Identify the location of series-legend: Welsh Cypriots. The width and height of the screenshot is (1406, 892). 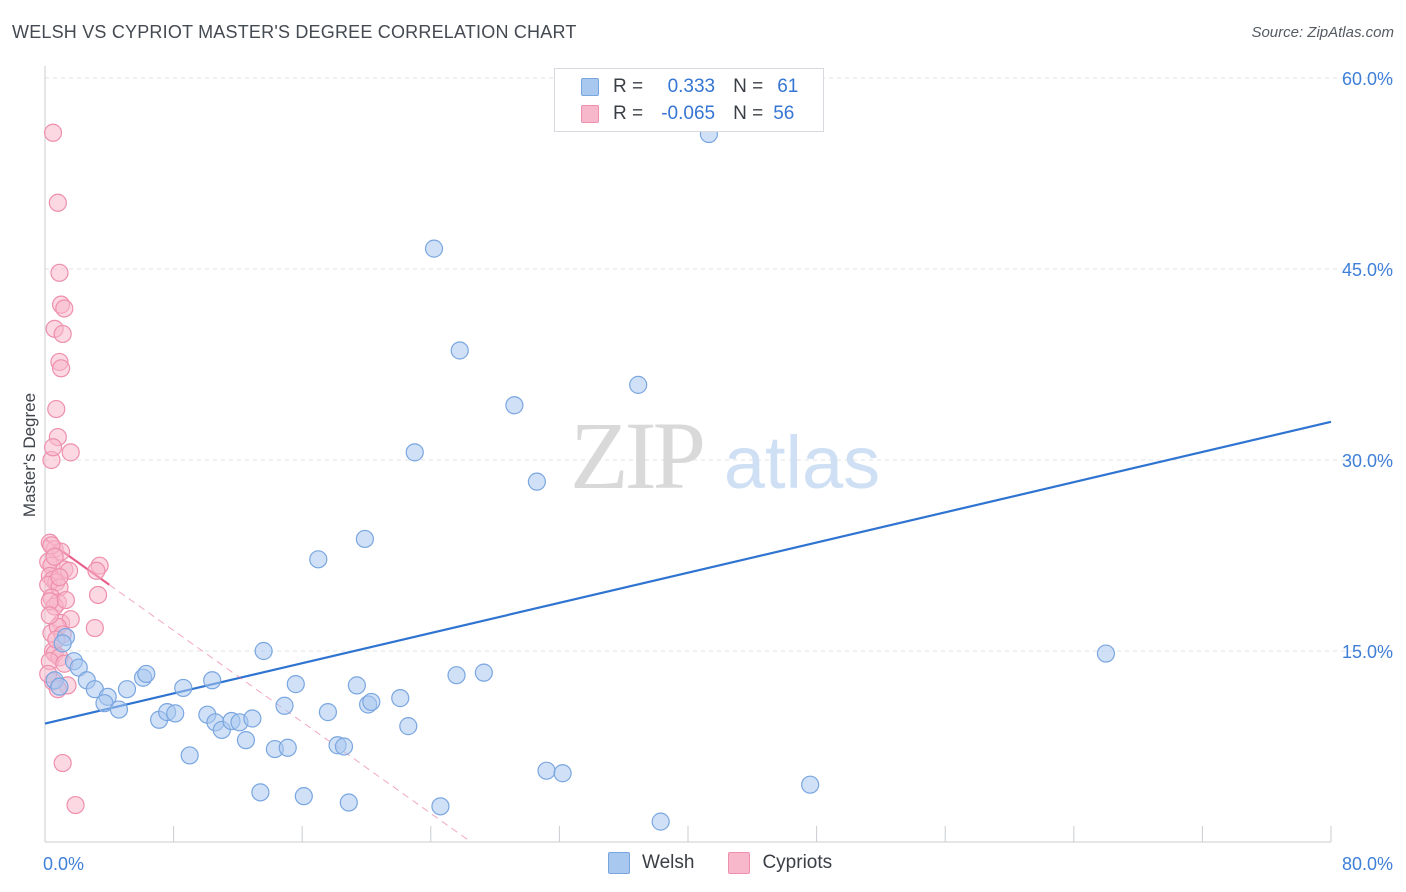
(737, 863).